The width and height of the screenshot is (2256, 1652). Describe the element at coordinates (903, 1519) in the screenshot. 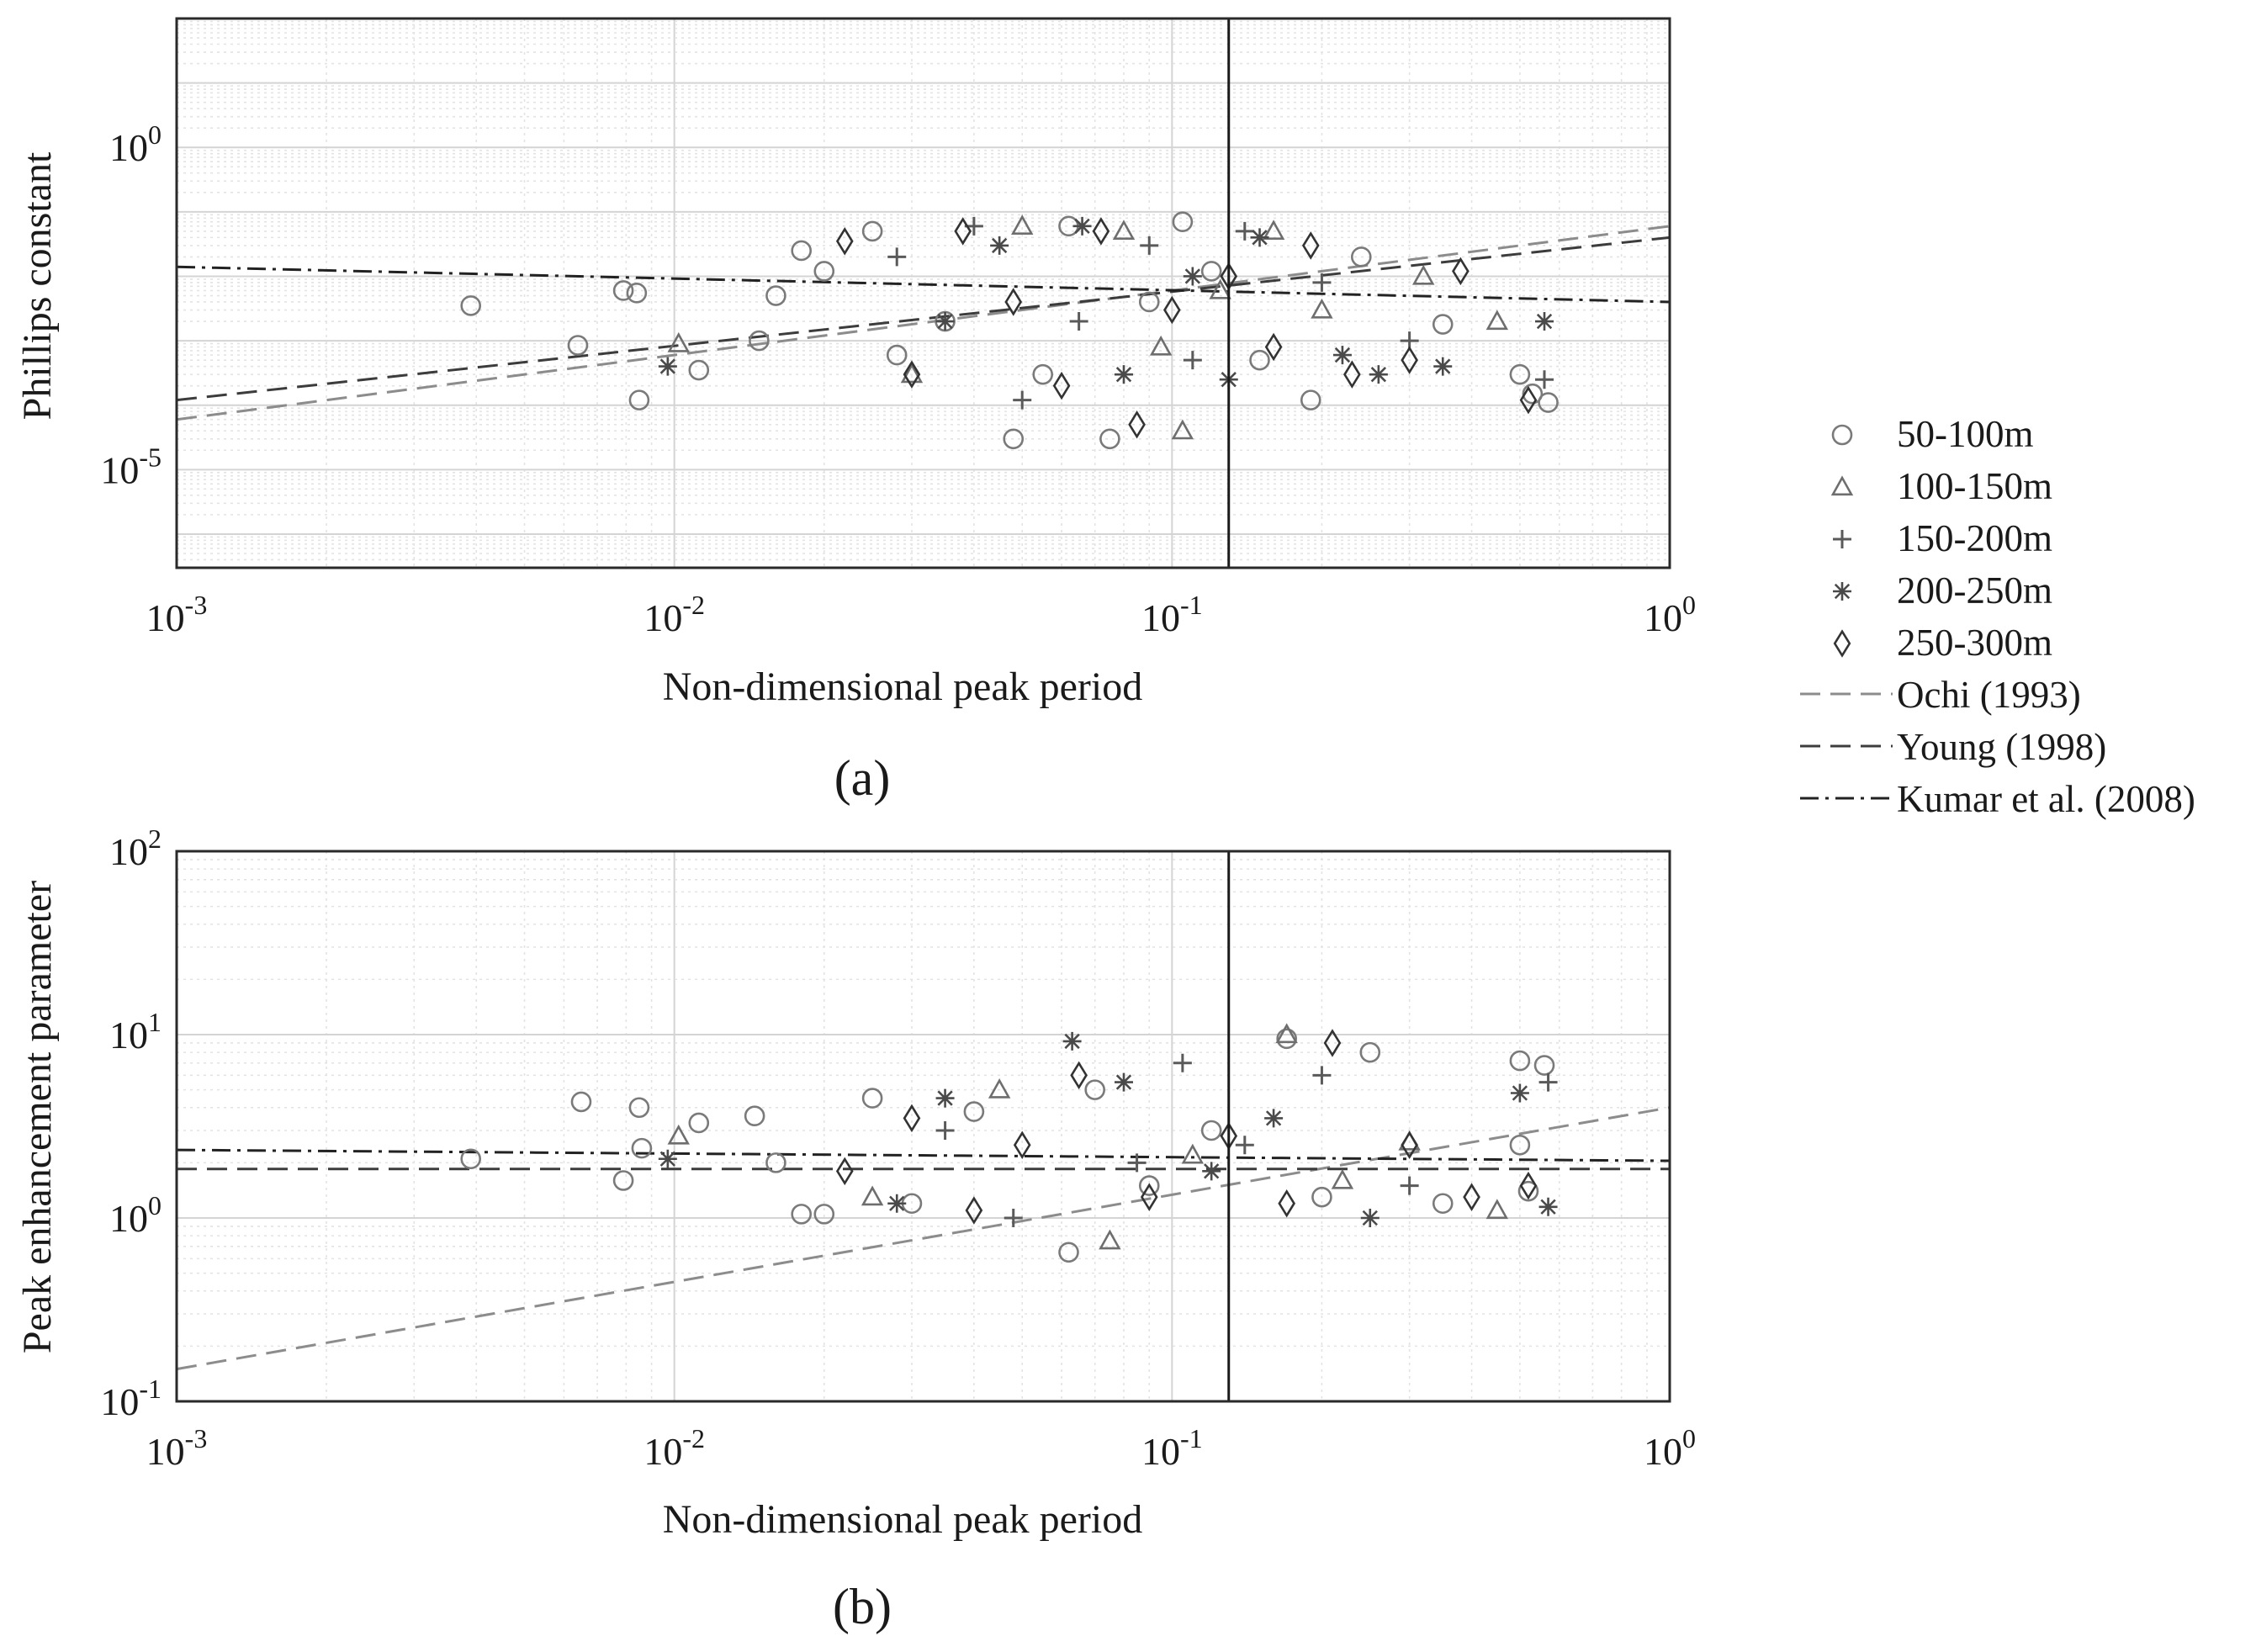

I see `panel-b-x-axis-label: Non-dimensional peak period` at that location.